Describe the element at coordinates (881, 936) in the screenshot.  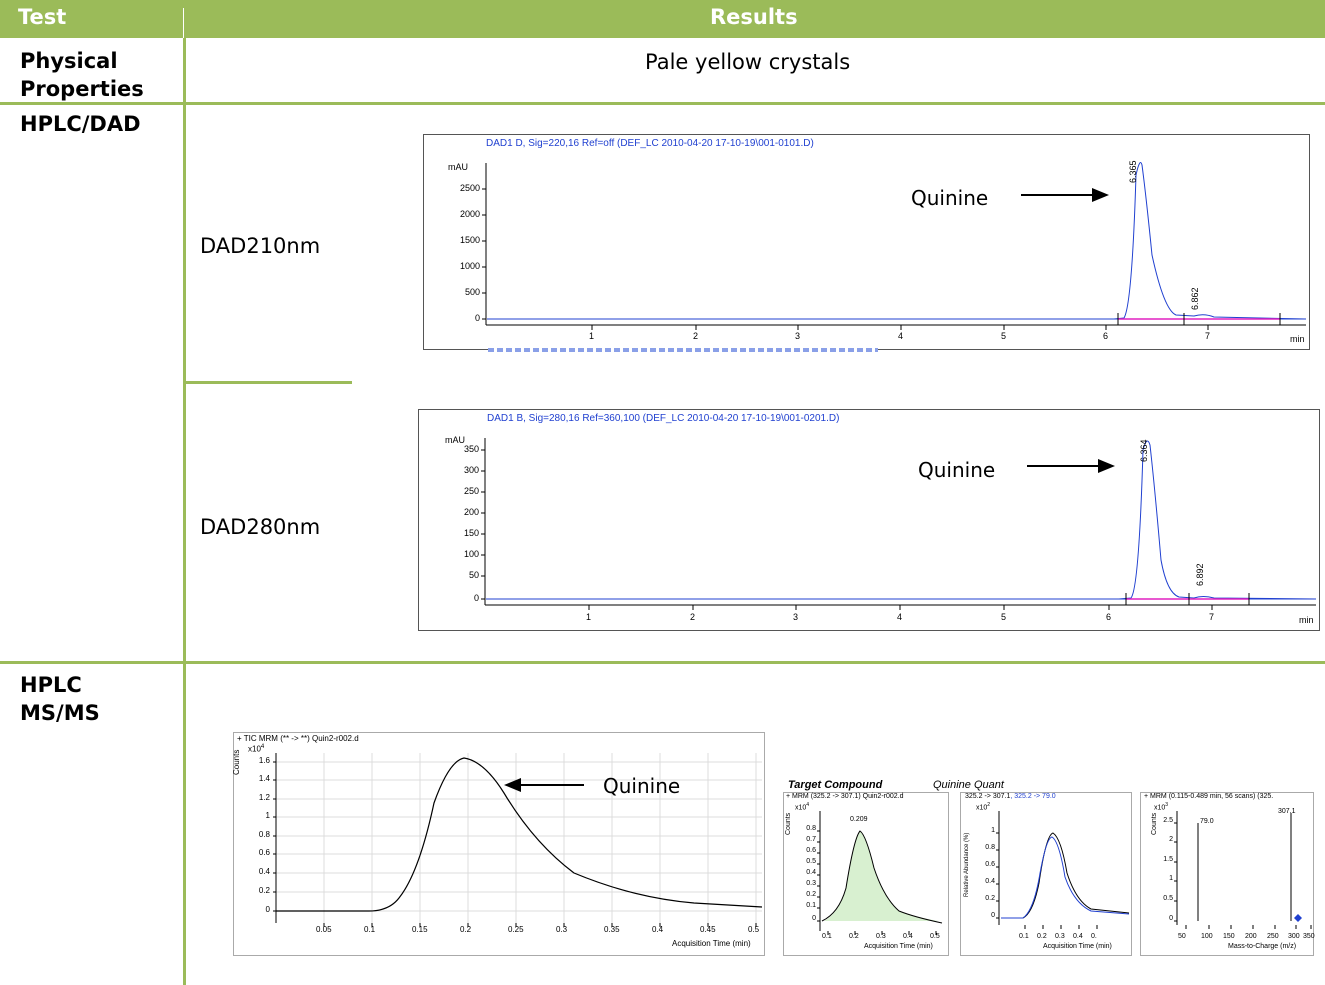
I see `p1-x-tick: 0.3` at that location.